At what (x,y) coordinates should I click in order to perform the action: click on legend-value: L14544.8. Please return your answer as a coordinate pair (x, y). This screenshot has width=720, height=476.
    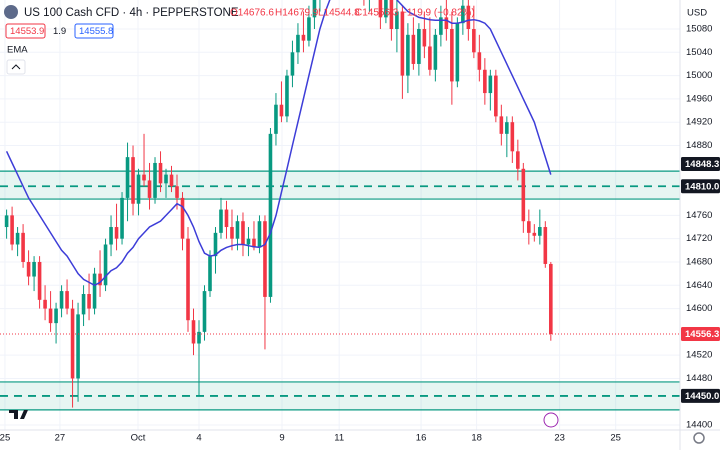
    Looking at the image, I should click on (339, 13).